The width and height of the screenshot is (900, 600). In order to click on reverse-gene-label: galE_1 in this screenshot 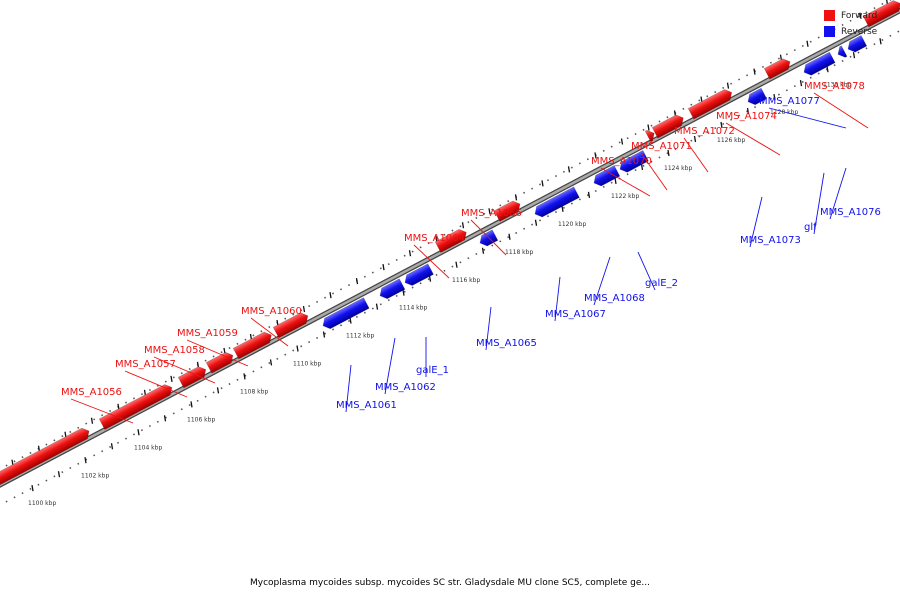, I will do `click(432, 370)`.